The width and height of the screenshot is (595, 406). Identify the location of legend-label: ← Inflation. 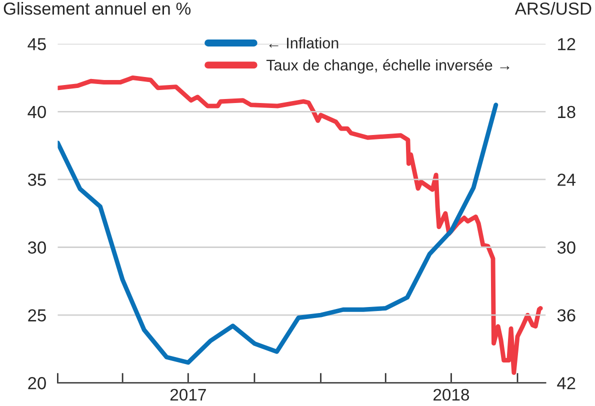
(303, 42).